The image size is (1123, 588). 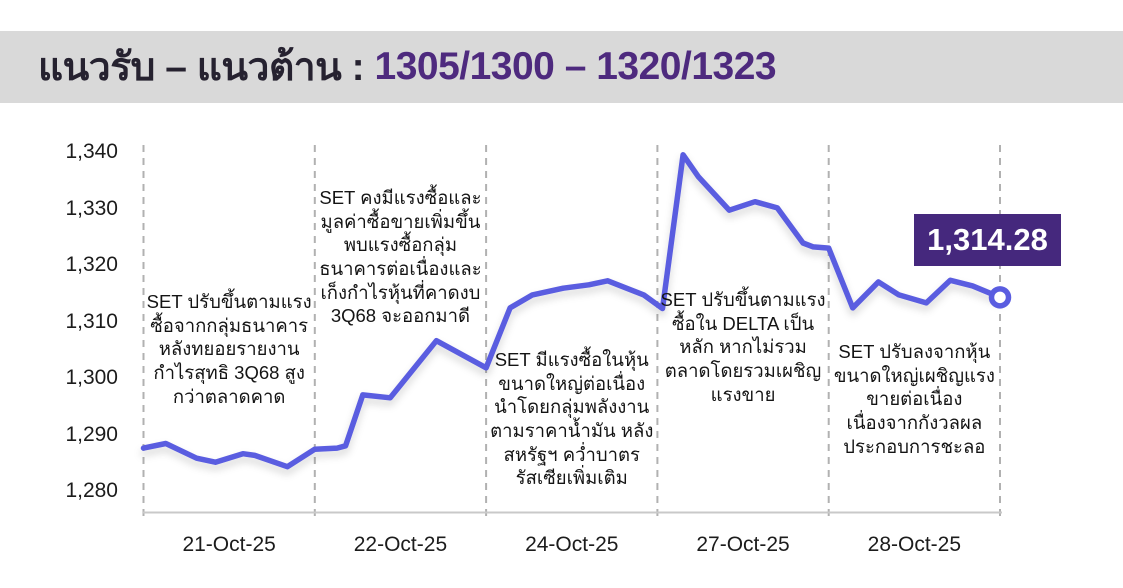 What do you see at coordinates (743, 544) in the screenshot?
I see `x-axis-label: 27-Oct-25` at bounding box center [743, 544].